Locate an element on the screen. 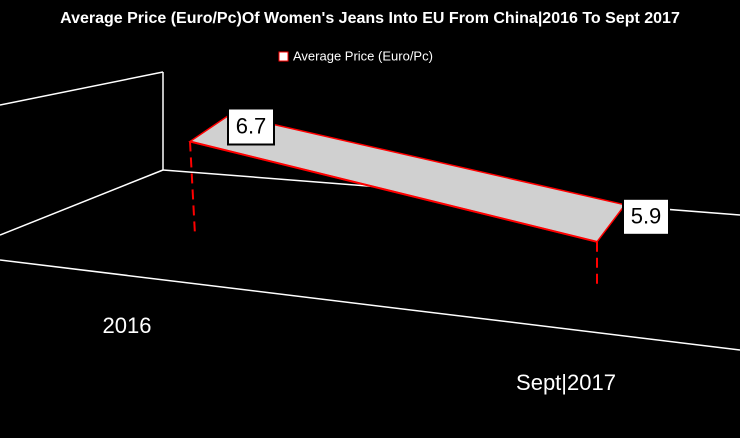 This screenshot has width=740, height=438. legend-label: Average Price (Euro/Pc) is located at coordinates (363, 55).